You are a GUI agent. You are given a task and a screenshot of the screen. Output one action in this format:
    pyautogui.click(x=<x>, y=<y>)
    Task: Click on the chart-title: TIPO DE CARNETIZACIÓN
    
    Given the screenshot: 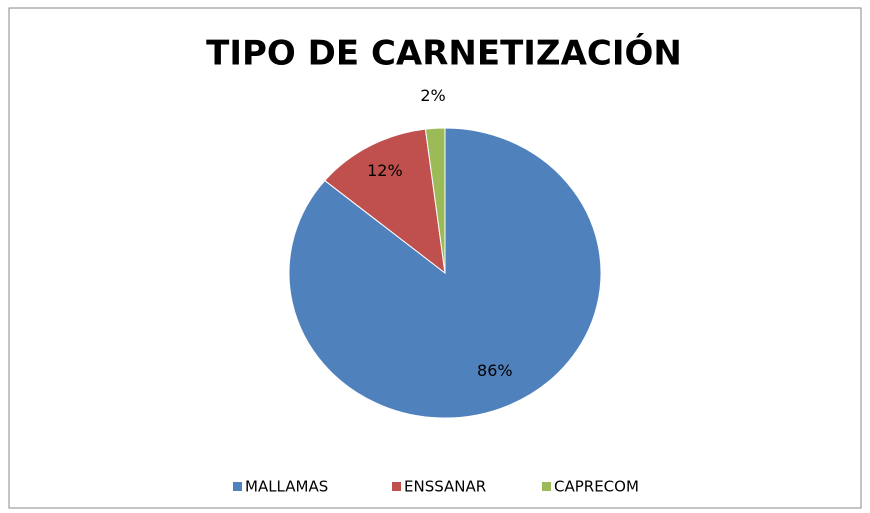 What is the action you would take?
    pyautogui.click(x=444, y=53)
    